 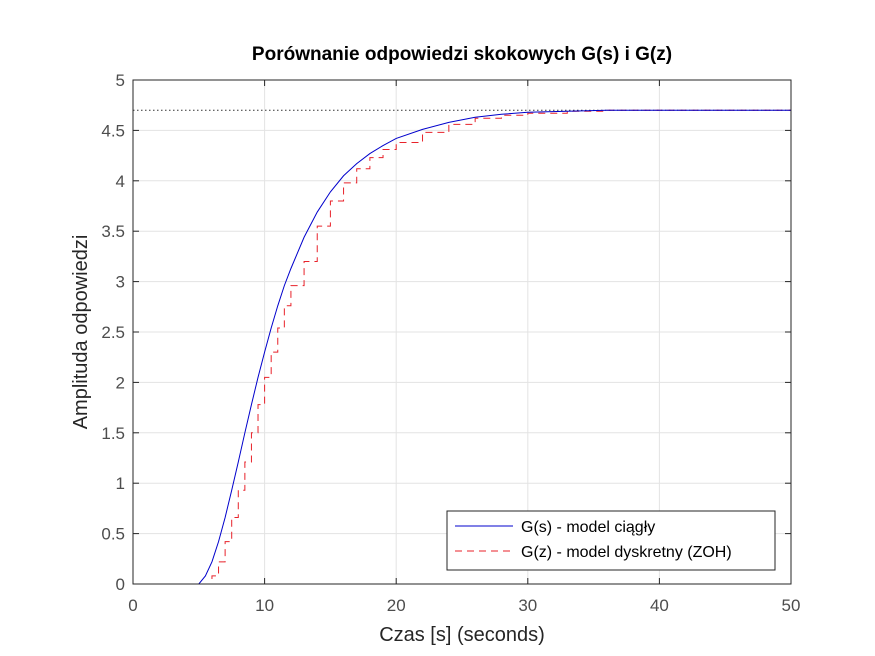 What do you see at coordinates (120, 80) in the screenshot?
I see `y-tick-label: 5` at bounding box center [120, 80].